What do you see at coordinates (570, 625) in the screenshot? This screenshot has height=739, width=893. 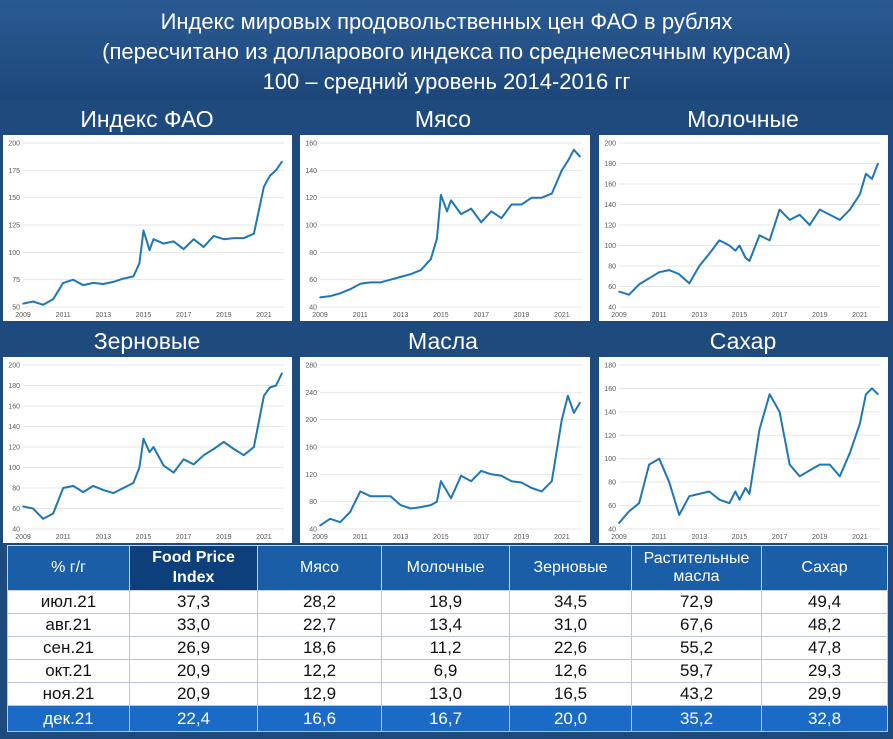 I see `cell: 31,0` at bounding box center [570, 625].